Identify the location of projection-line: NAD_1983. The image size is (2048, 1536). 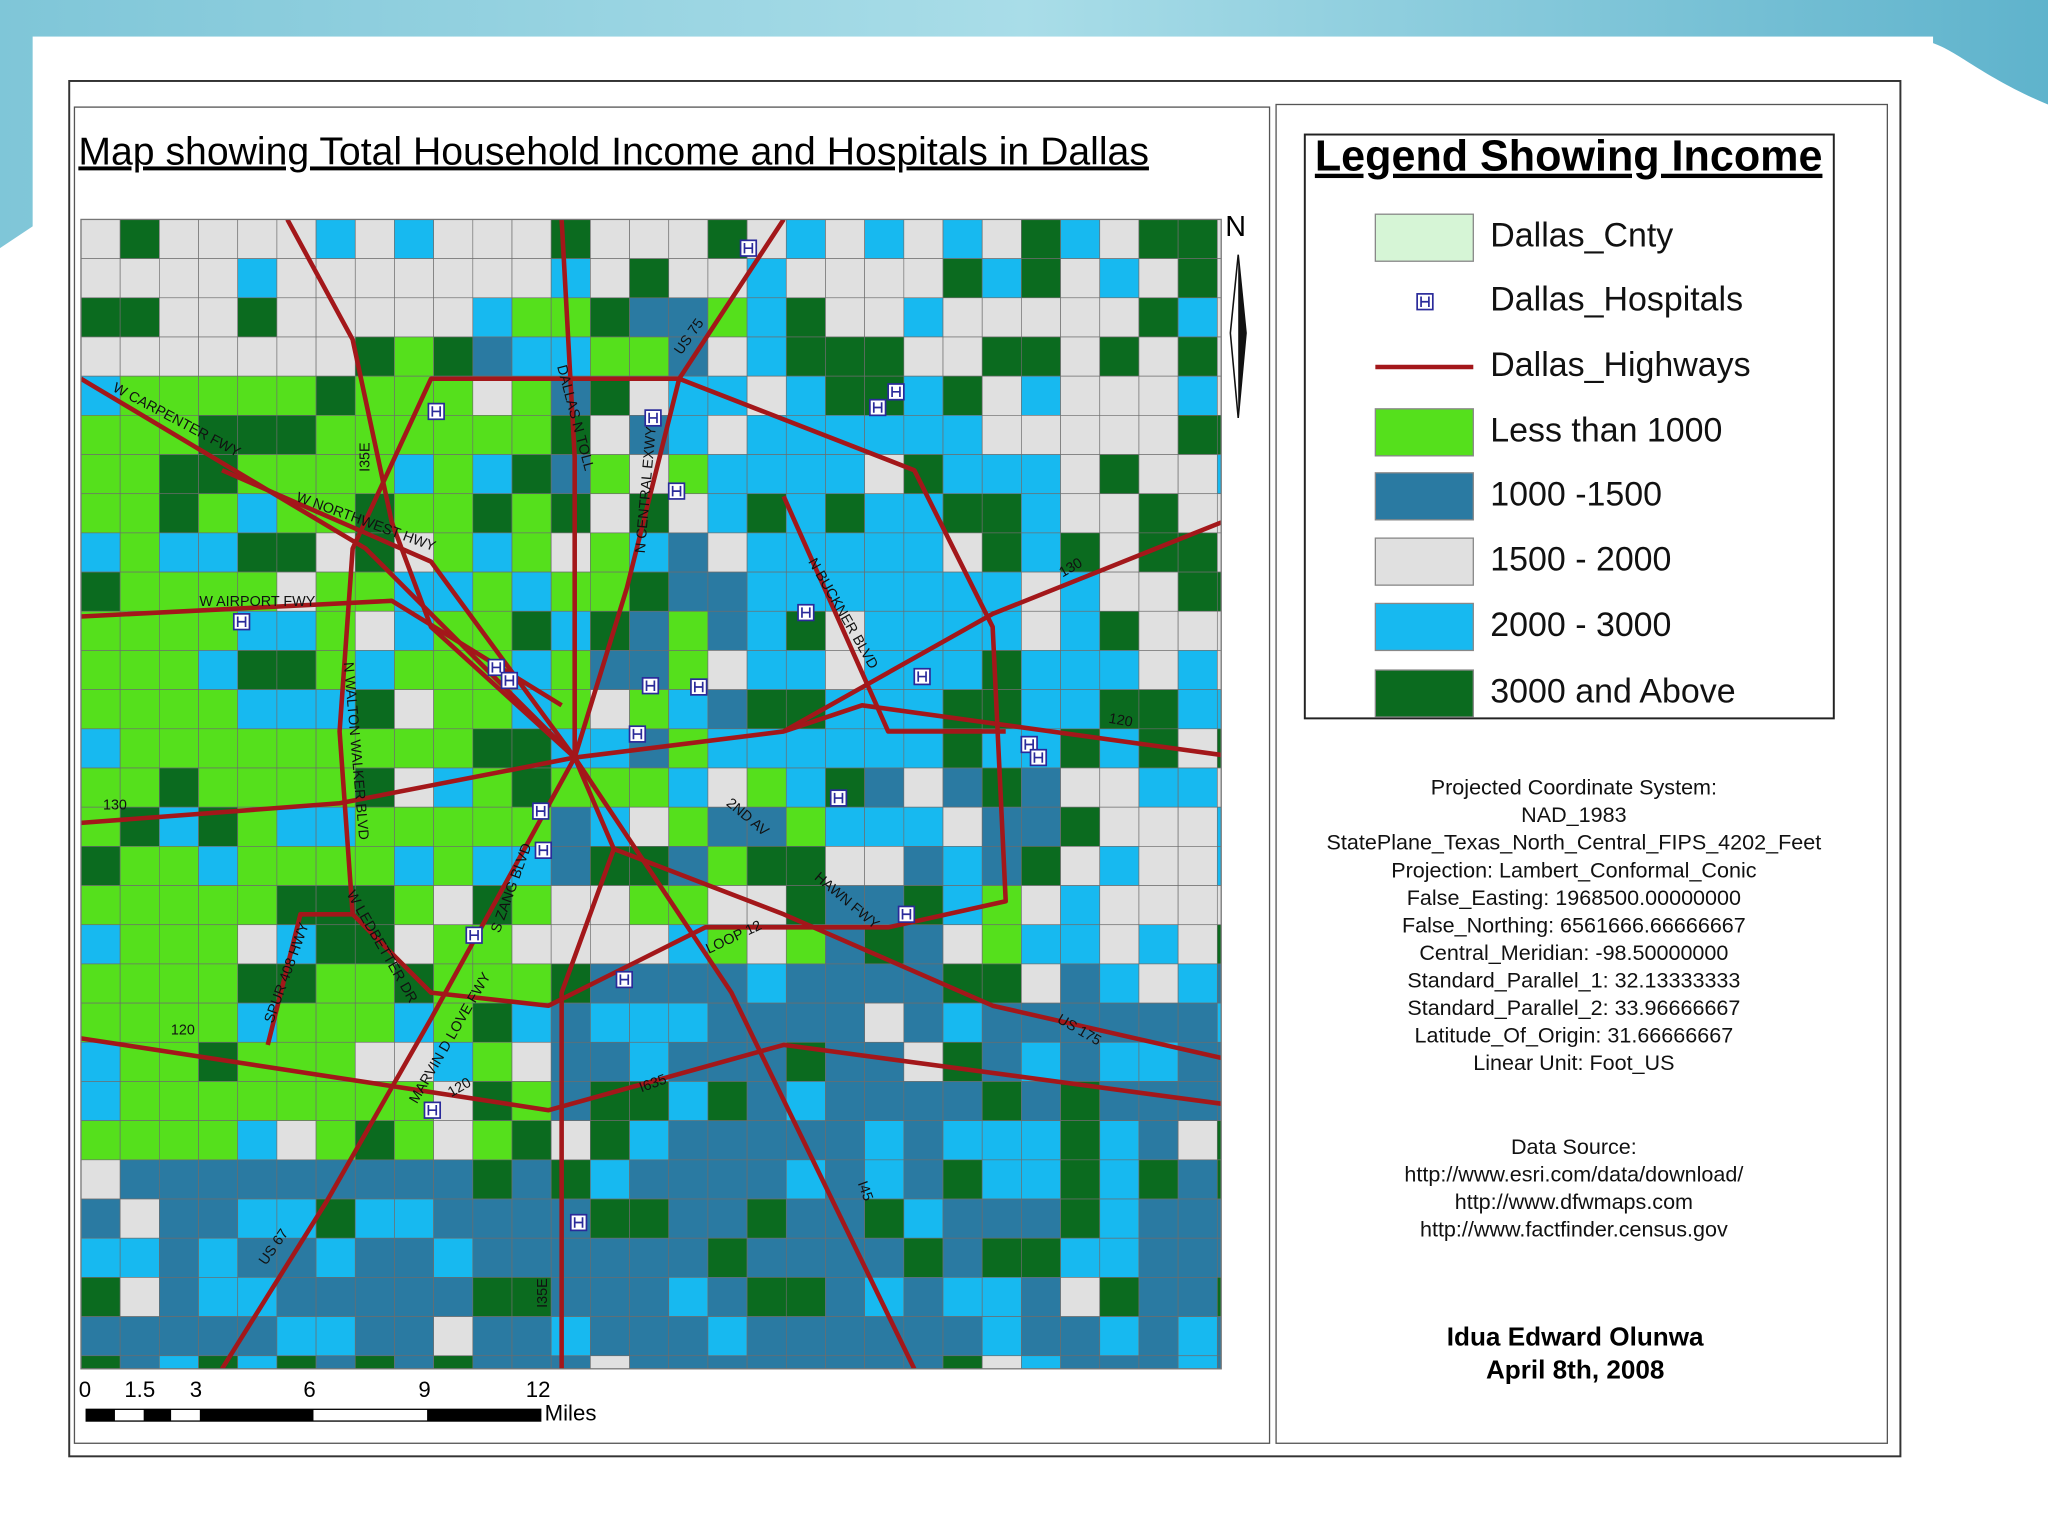
(1573, 814).